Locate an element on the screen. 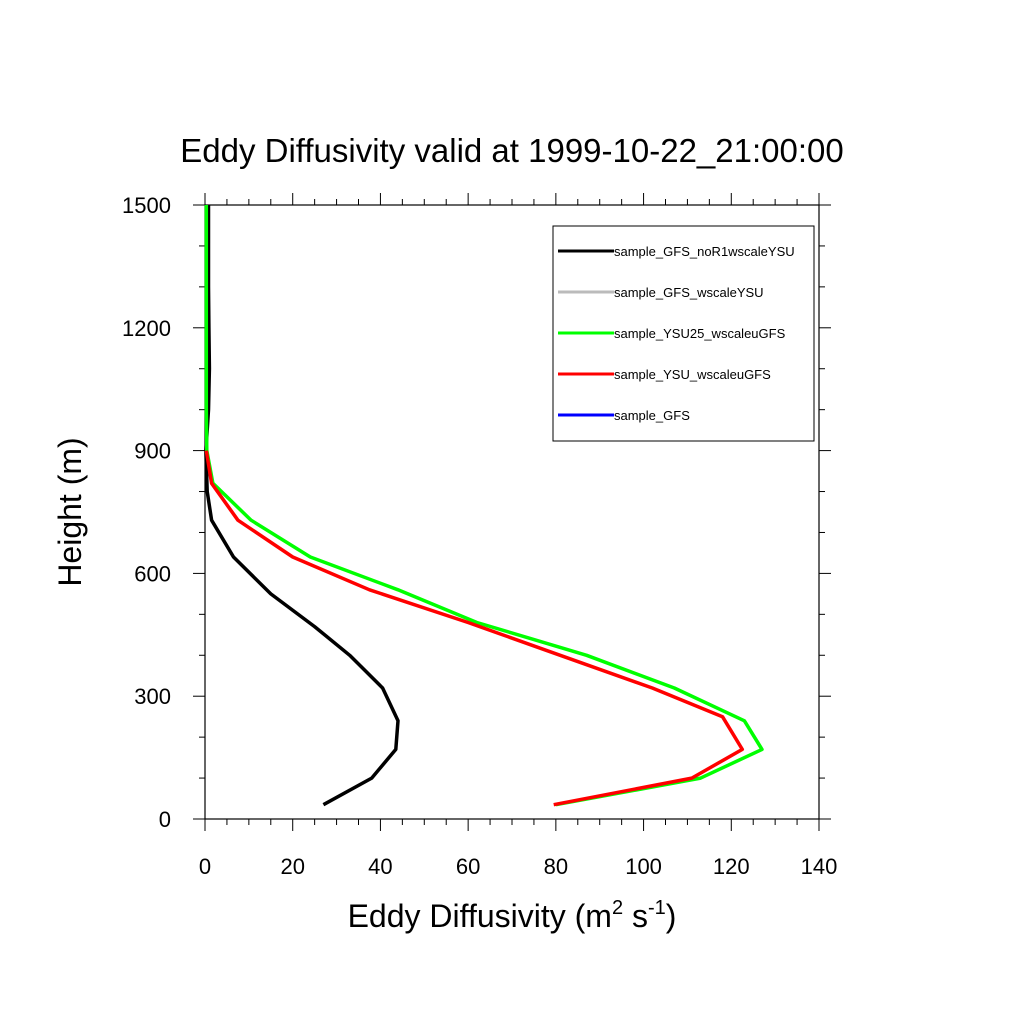  x-axis-label: Eddy Diffusivity (m2 s-1) is located at coordinates (512, 915).